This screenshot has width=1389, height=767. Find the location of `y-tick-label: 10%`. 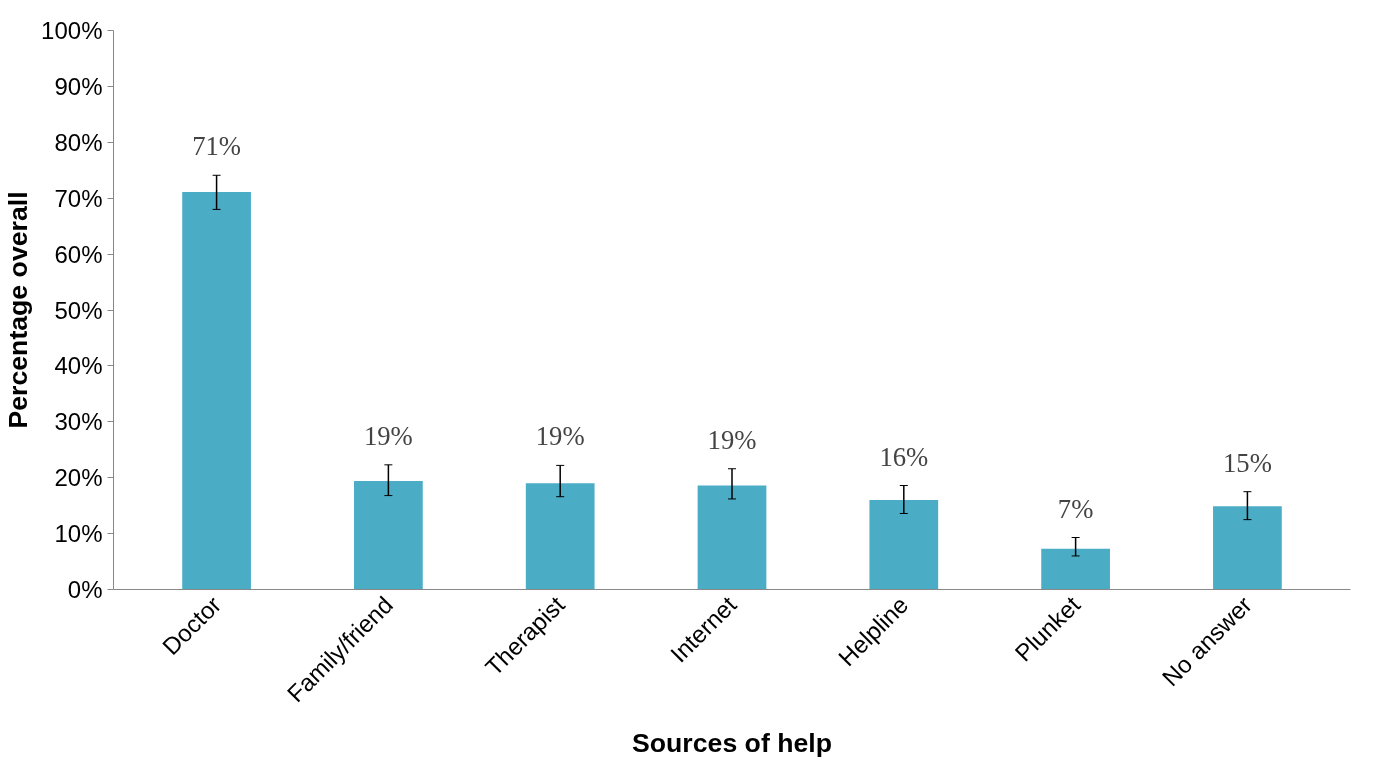

y-tick-label: 10% is located at coordinates (78, 534).